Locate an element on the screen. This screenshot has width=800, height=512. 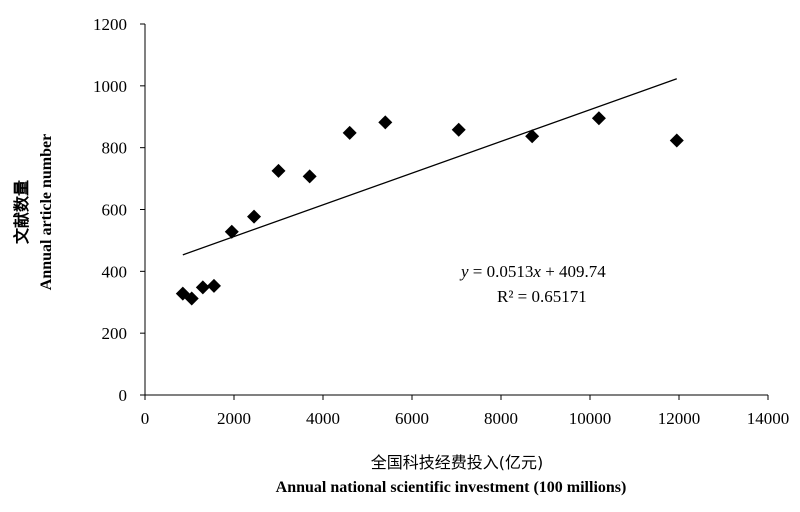
y-axis: 0 200 400 600 800 1000 1200 is located at coordinates (119, 210).